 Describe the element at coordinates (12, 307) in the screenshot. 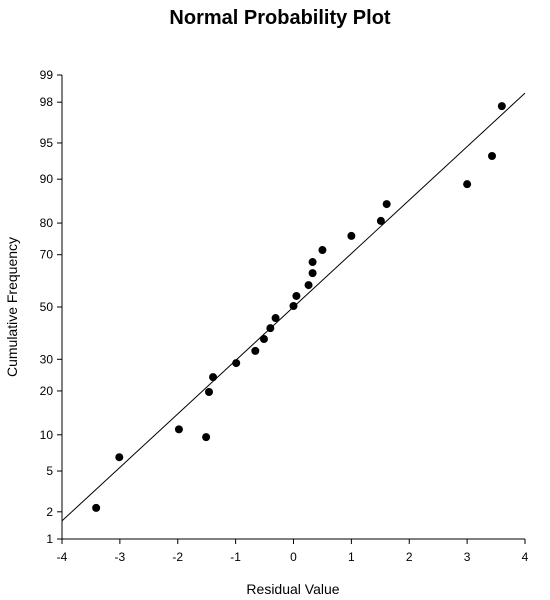

I see `y-axis-label: Cumulative Frequency` at that location.